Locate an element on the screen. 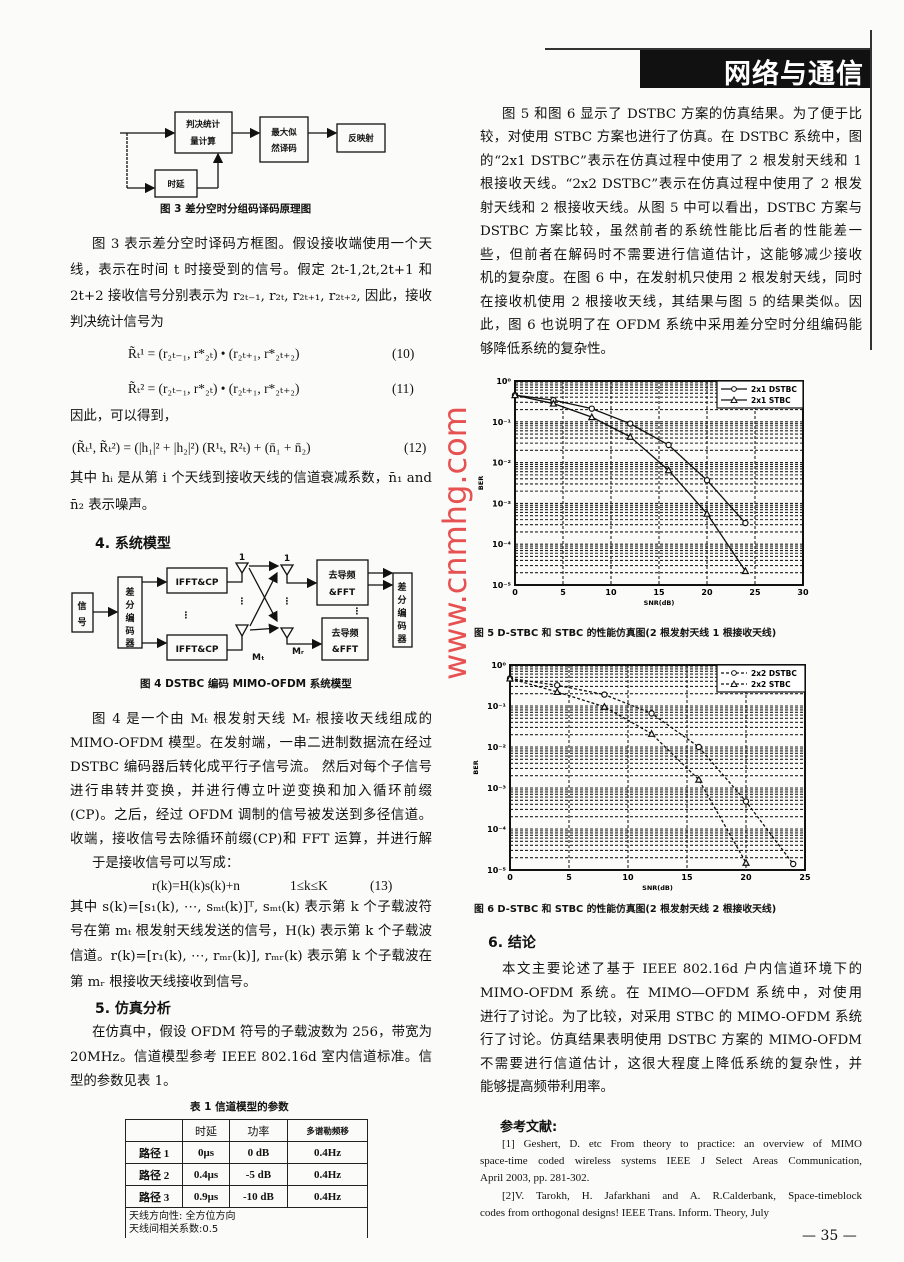  paragraph-line: (CP)。之后，经过 OFDM 调制的信号被发送到多径信道。在接 is located at coordinates (251, 815).